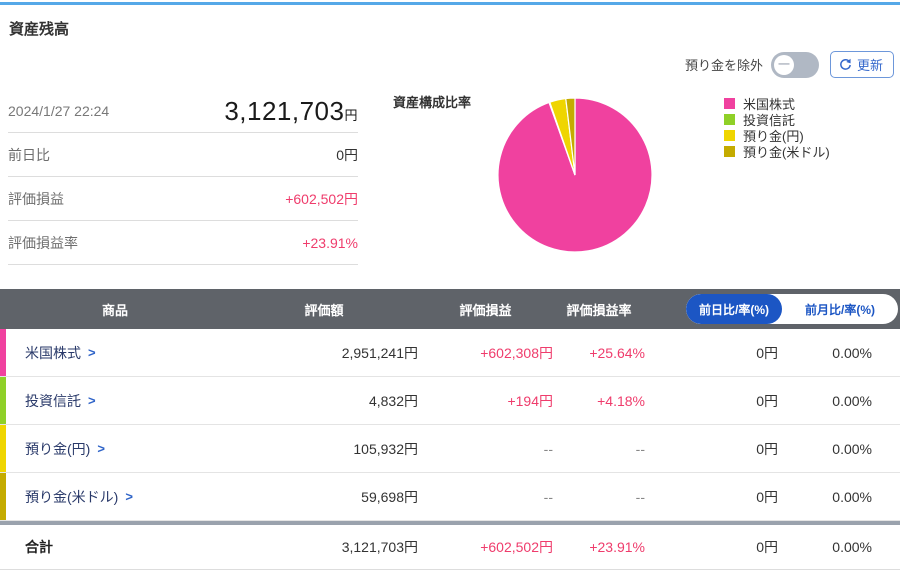  I want to click on asset-allocation-pie-chart, so click(575, 175).